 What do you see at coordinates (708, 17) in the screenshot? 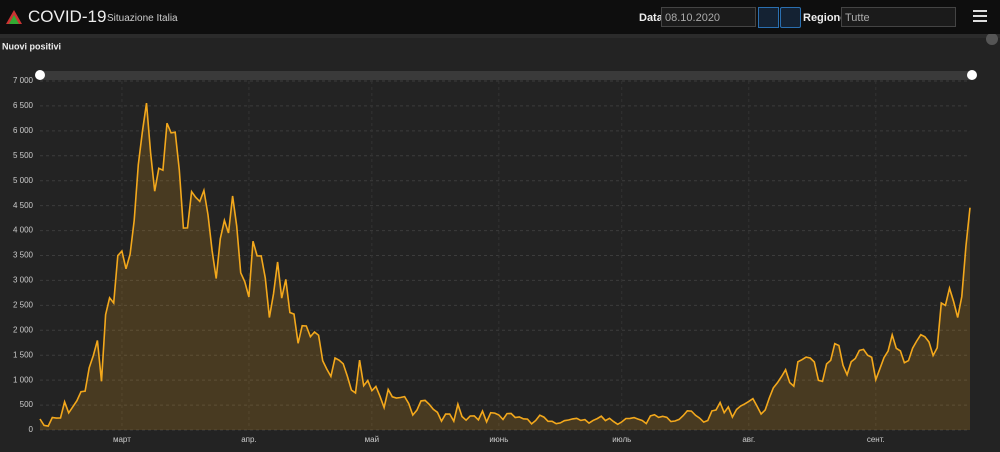
I see `date-input: 08.10.2020` at bounding box center [708, 17].